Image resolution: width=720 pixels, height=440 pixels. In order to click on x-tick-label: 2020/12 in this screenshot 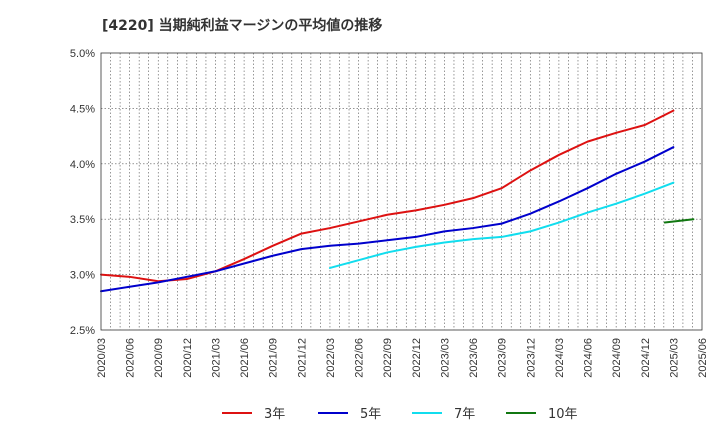, I will do `click(188, 358)`.